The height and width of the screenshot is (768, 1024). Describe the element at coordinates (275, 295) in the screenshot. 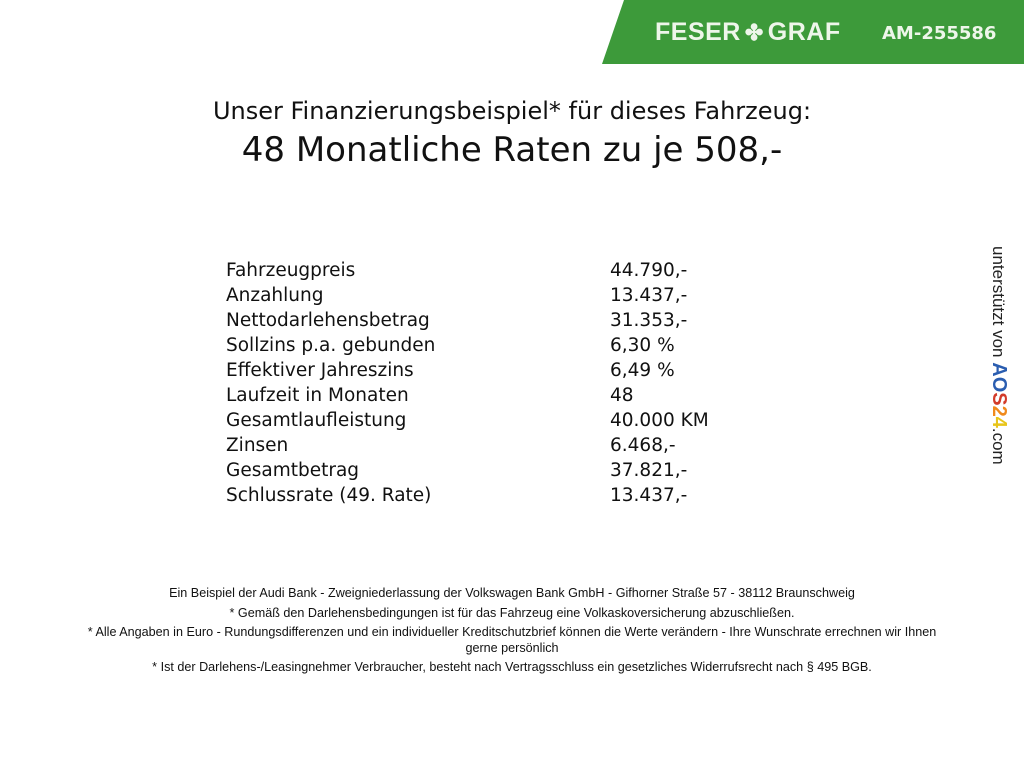

I see `row-label: Anzahlung` at that location.